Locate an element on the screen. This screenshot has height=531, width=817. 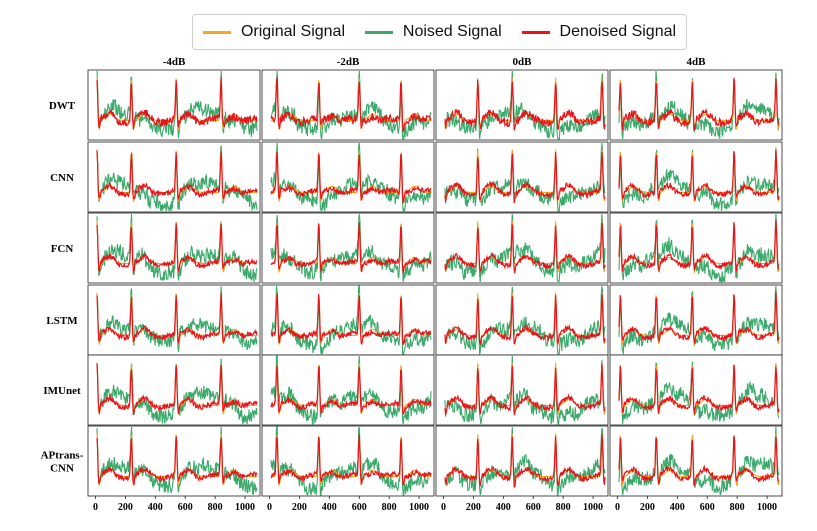
panel-r1-c0 is located at coordinates (174, 177).